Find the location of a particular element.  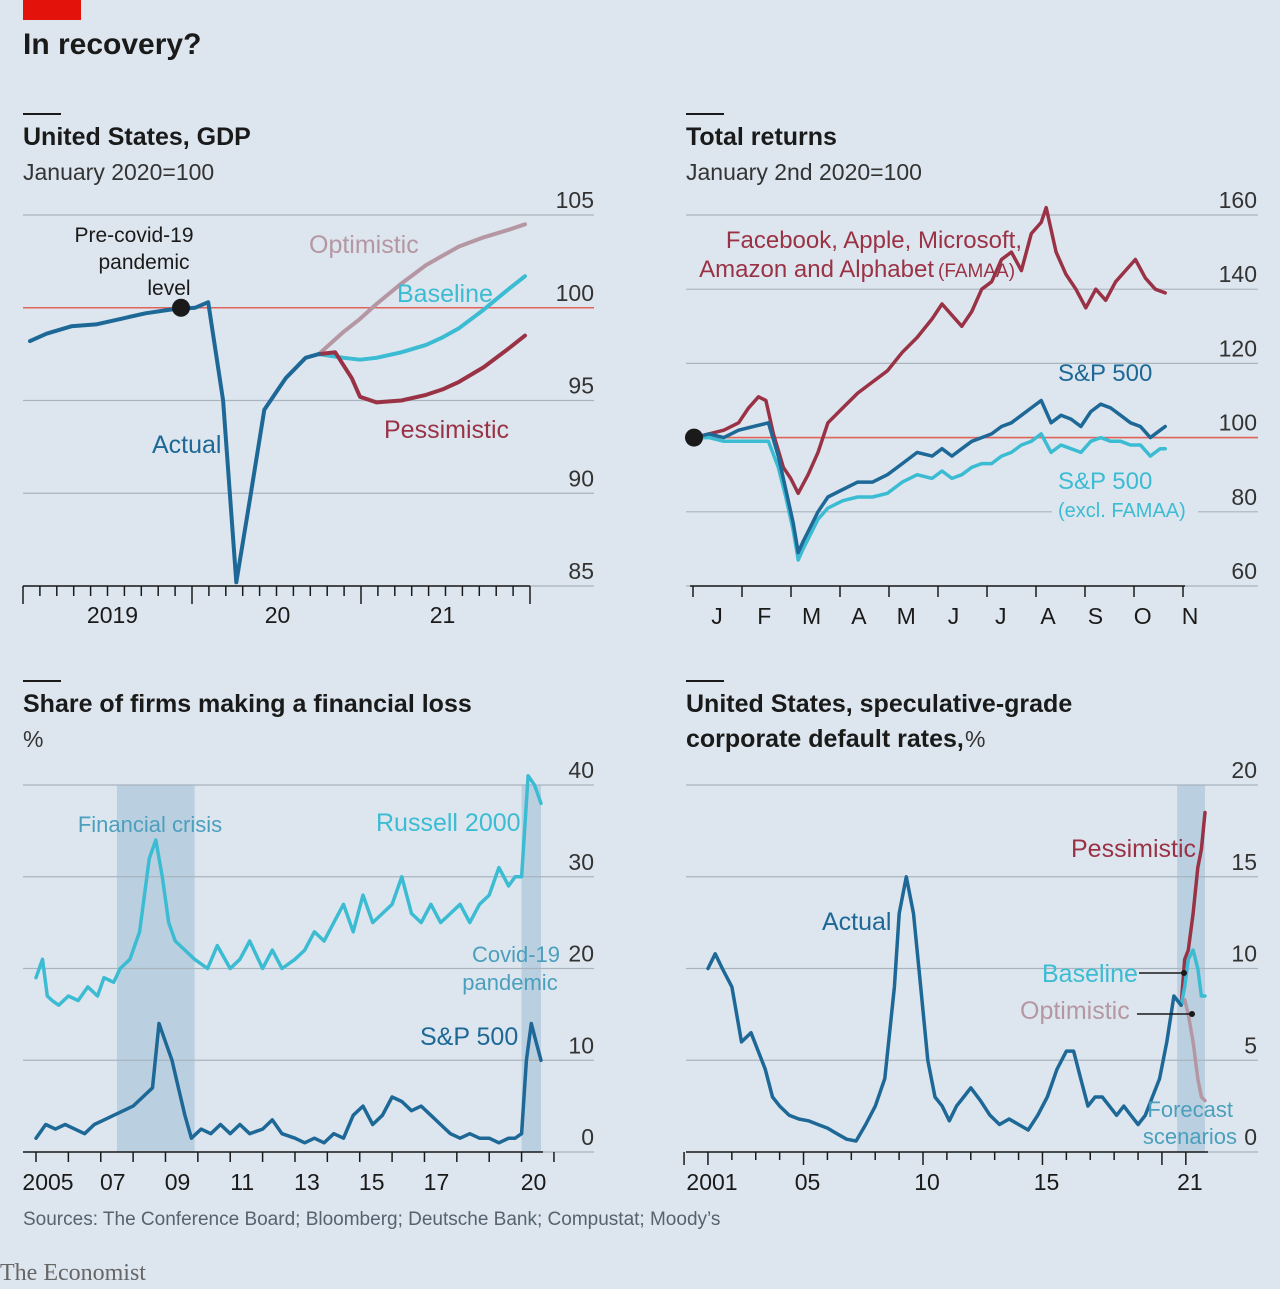

x-tick-label: 2005 is located at coordinates (47, 1182).